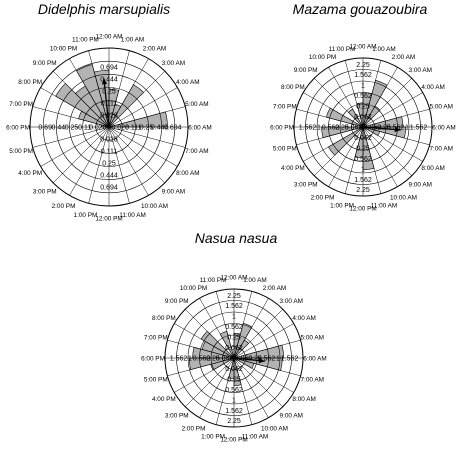  I want to click on radial-label-left: 0.562, so click(331, 128).